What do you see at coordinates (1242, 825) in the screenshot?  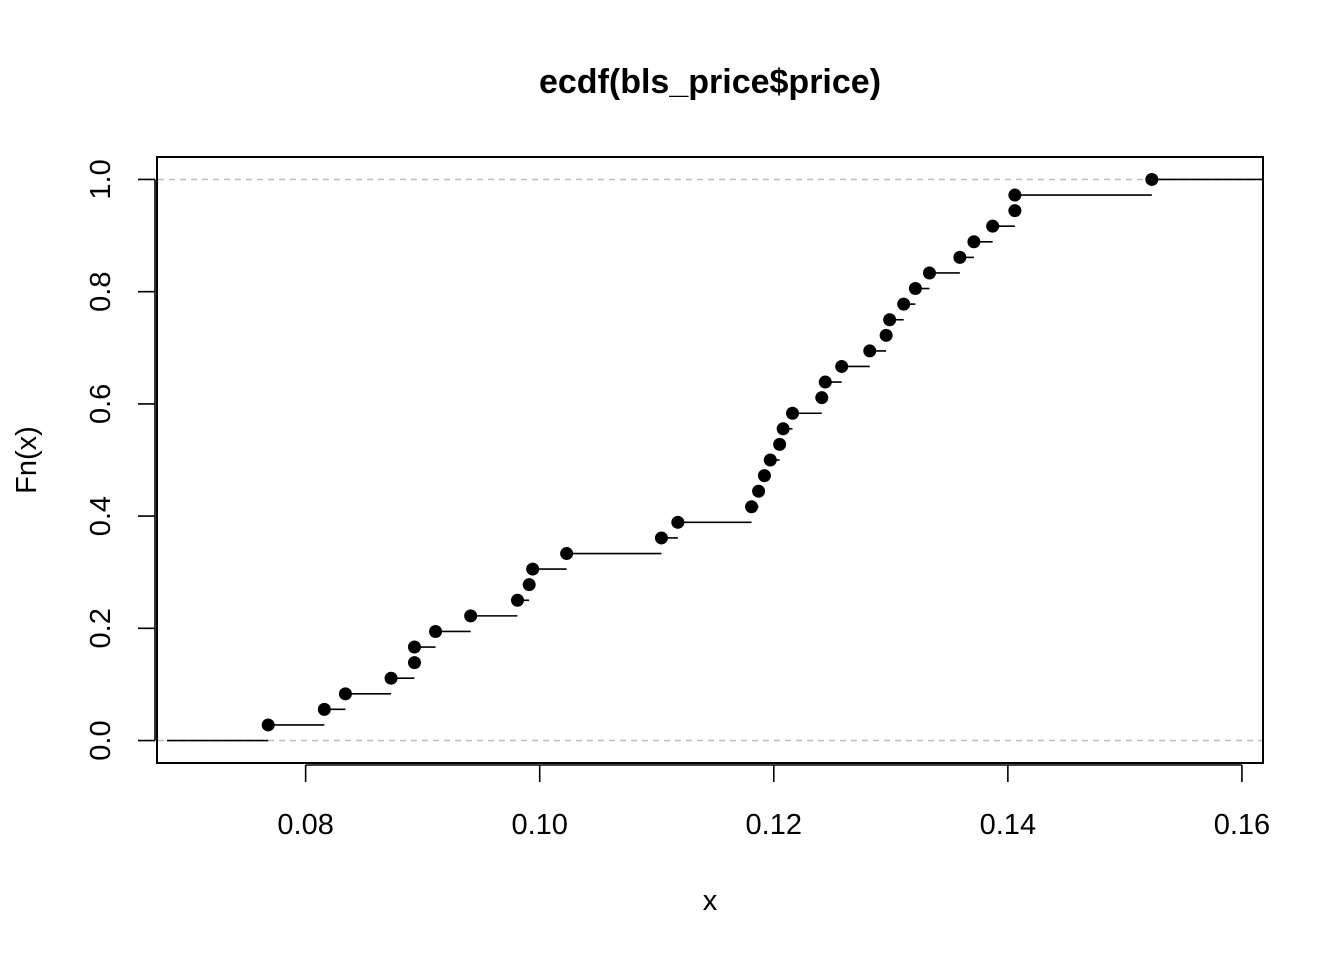 I see `x-tick-label: 0.16` at bounding box center [1242, 825].